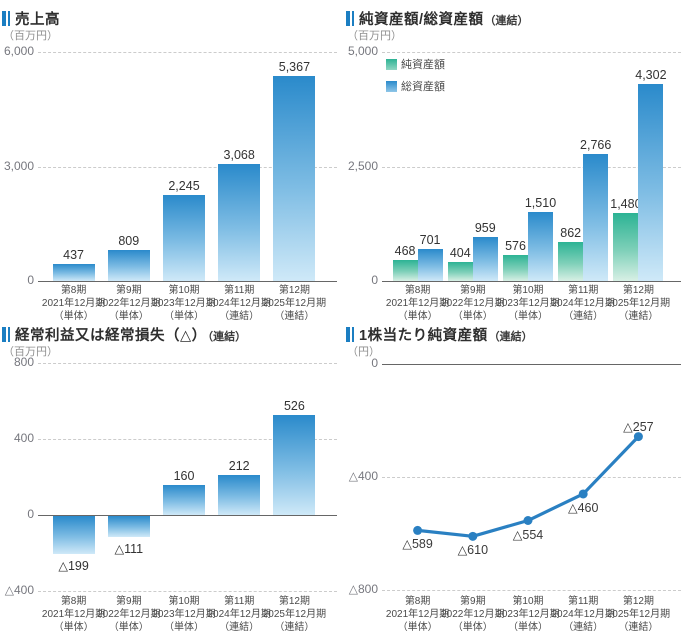  What do you see at coordinates (362, 165) in the screenshot?
I see `y-tick-label: 2,500` at bounding box center [362, 165].